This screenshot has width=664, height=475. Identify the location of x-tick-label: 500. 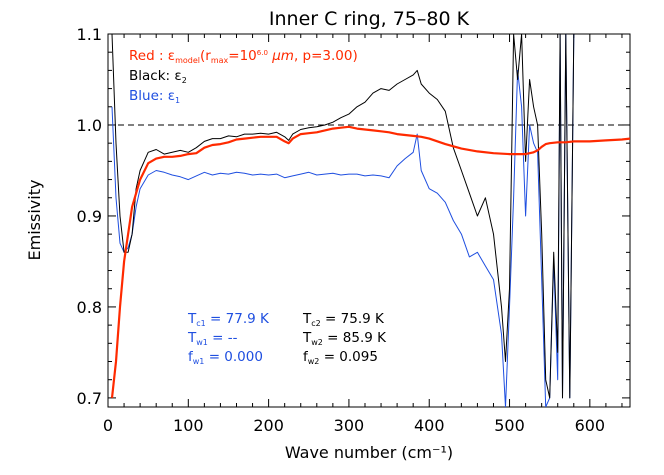
(509, 425).